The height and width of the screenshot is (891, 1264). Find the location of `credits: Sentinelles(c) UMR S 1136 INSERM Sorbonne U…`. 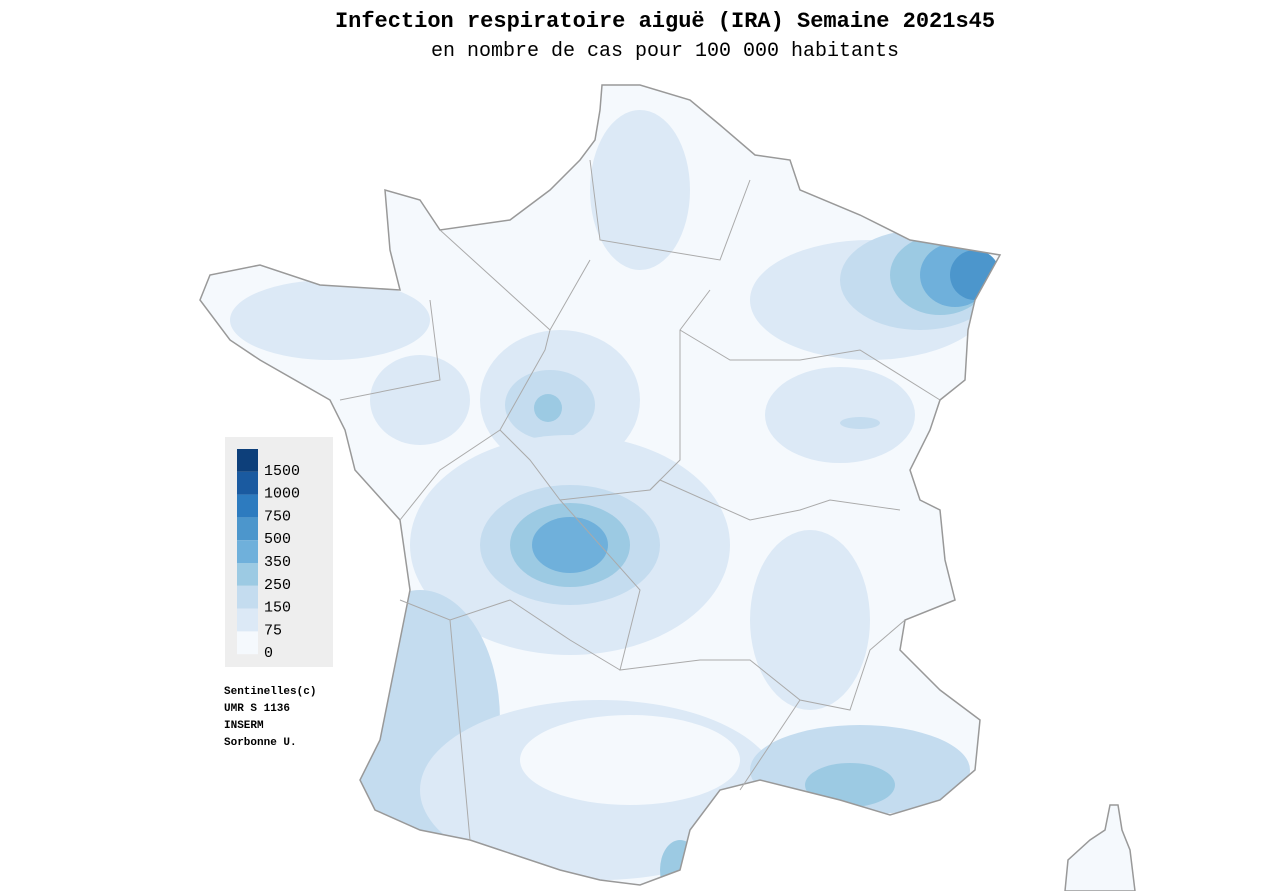

credits: Sentinelles(c) UMR S 1136 INSERM Sorbonne U… is located at coordinates (270, 717).